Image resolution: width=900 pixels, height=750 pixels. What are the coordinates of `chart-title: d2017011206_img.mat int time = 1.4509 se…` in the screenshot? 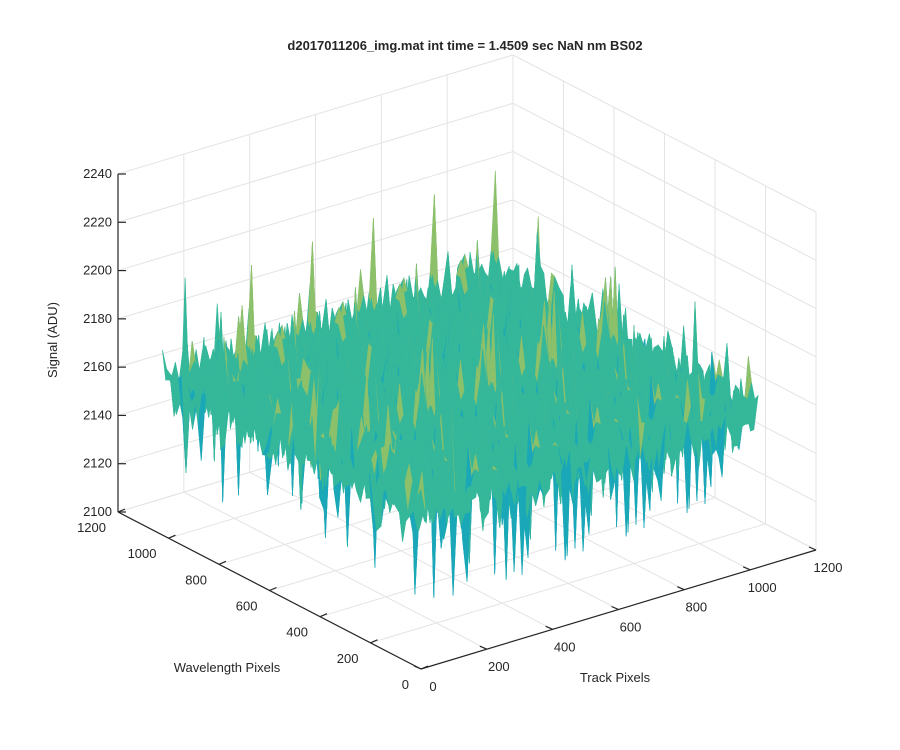 It's located at (464, 45).